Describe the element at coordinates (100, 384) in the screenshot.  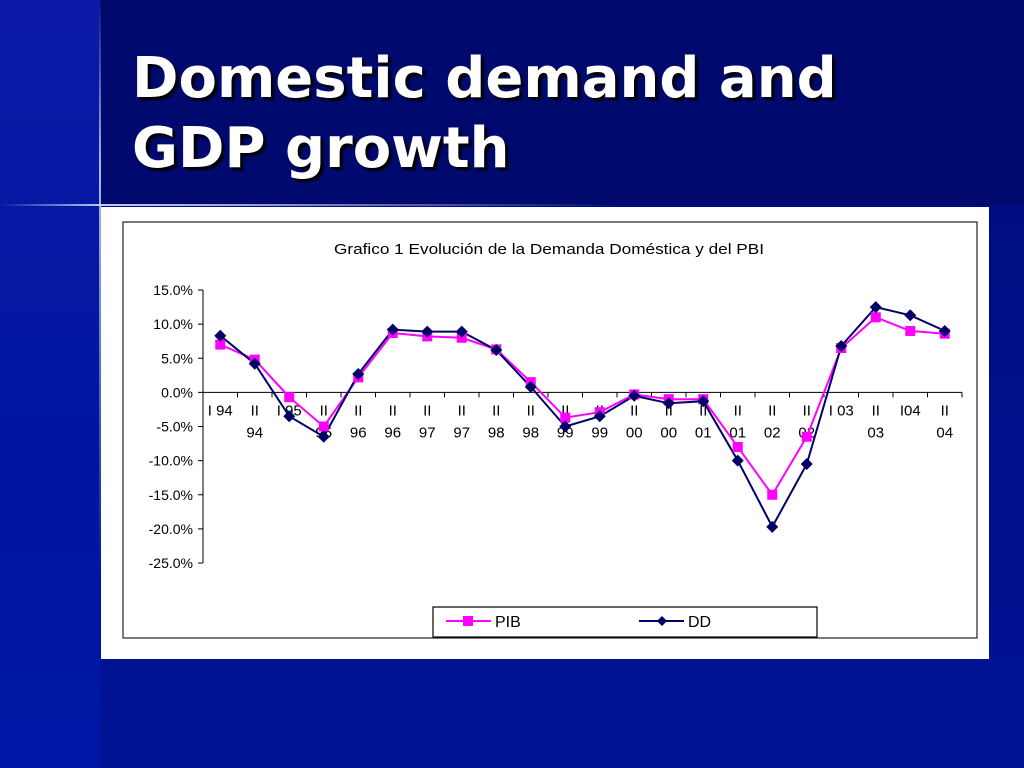
I see `vertical-divider` at that location.